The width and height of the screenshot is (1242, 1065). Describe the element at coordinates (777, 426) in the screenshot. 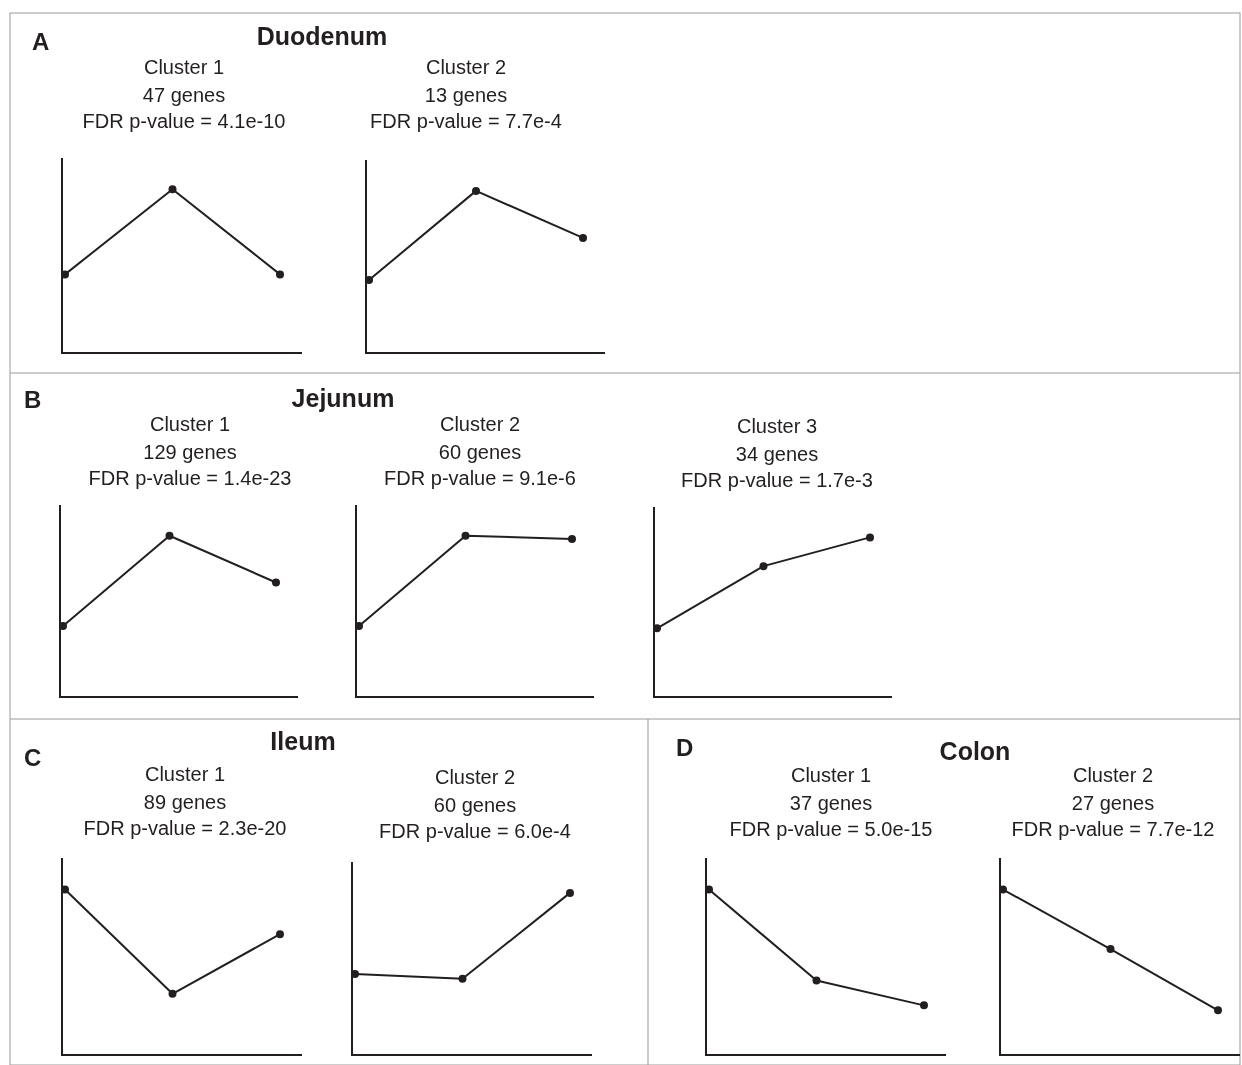

I see `chart-title: Cluster 3` at that location.